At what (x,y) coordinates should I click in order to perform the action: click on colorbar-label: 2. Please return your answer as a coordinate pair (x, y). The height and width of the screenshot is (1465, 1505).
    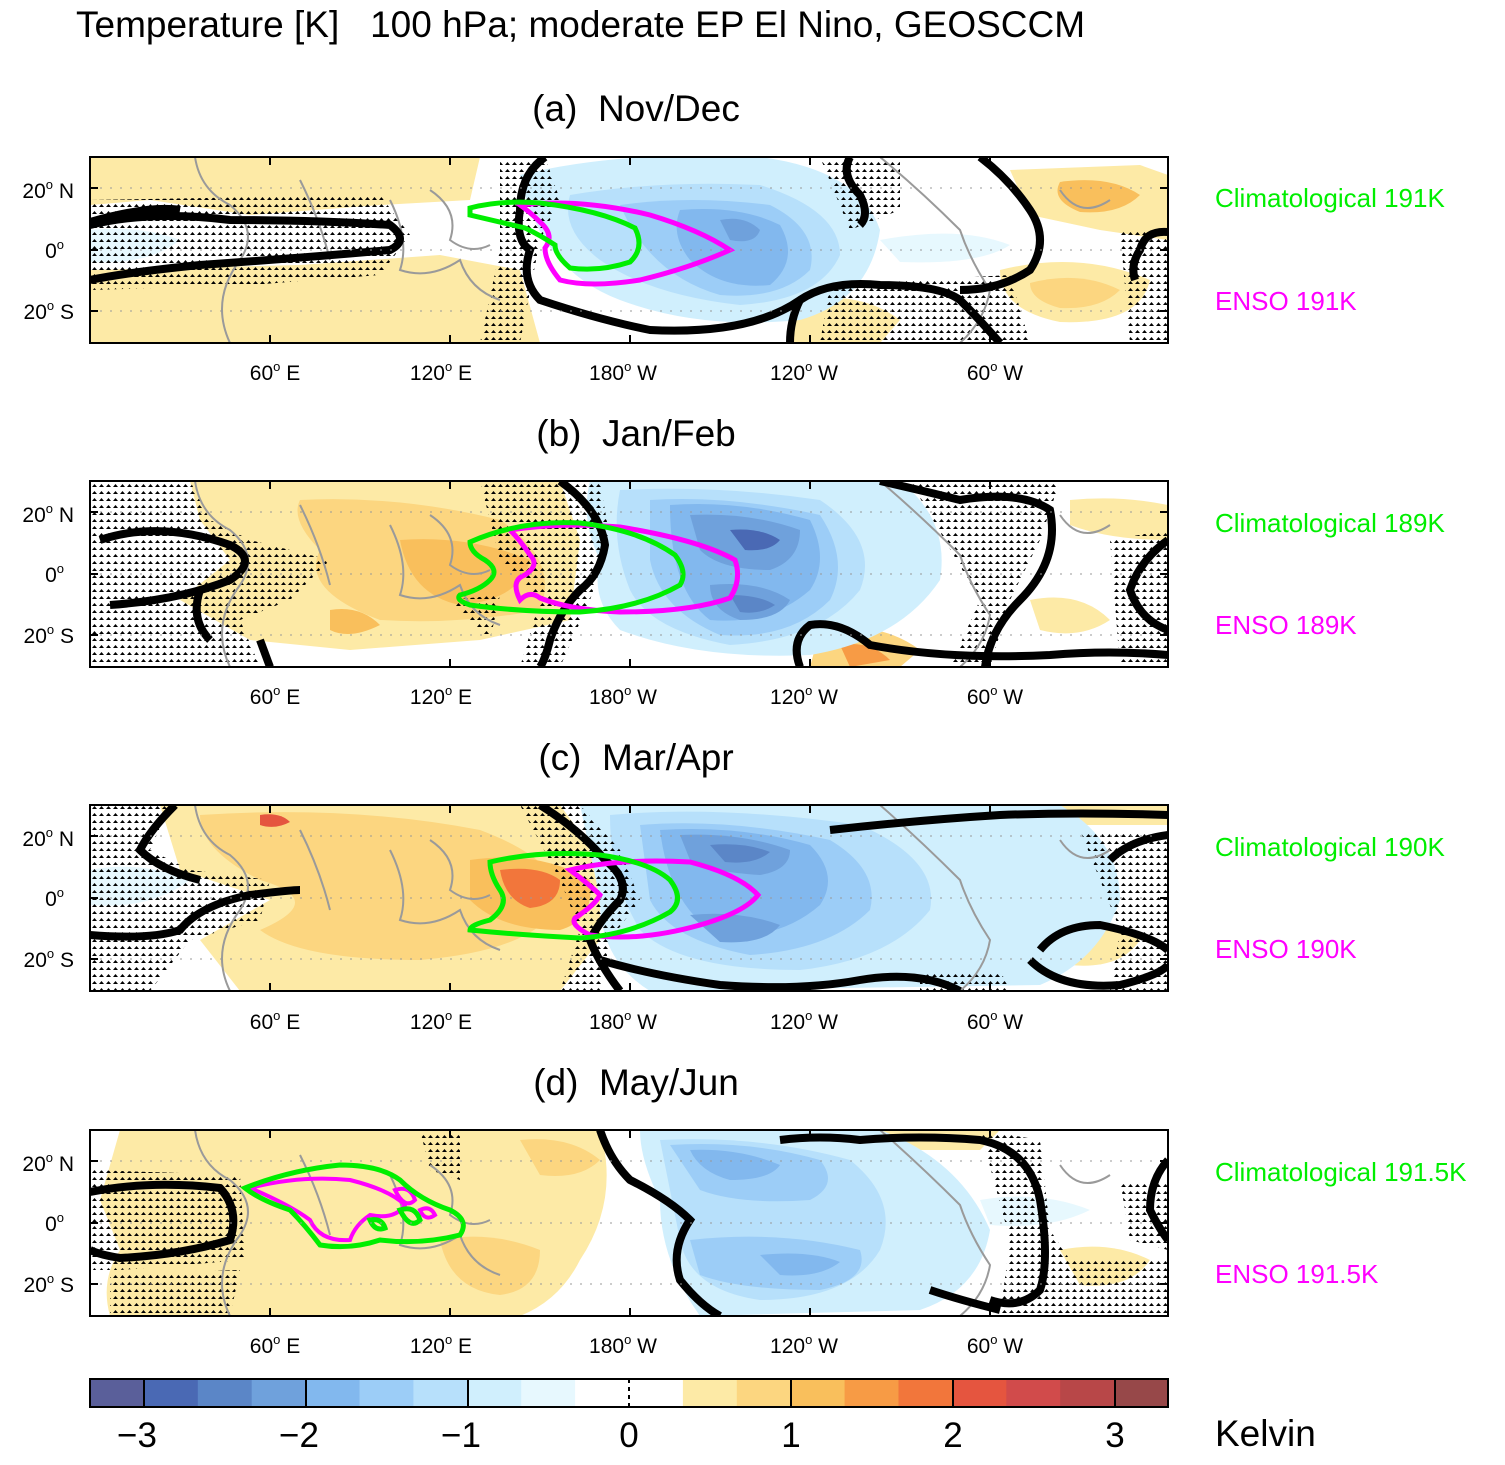
    Looking at the image, I should click on (953, 1435).